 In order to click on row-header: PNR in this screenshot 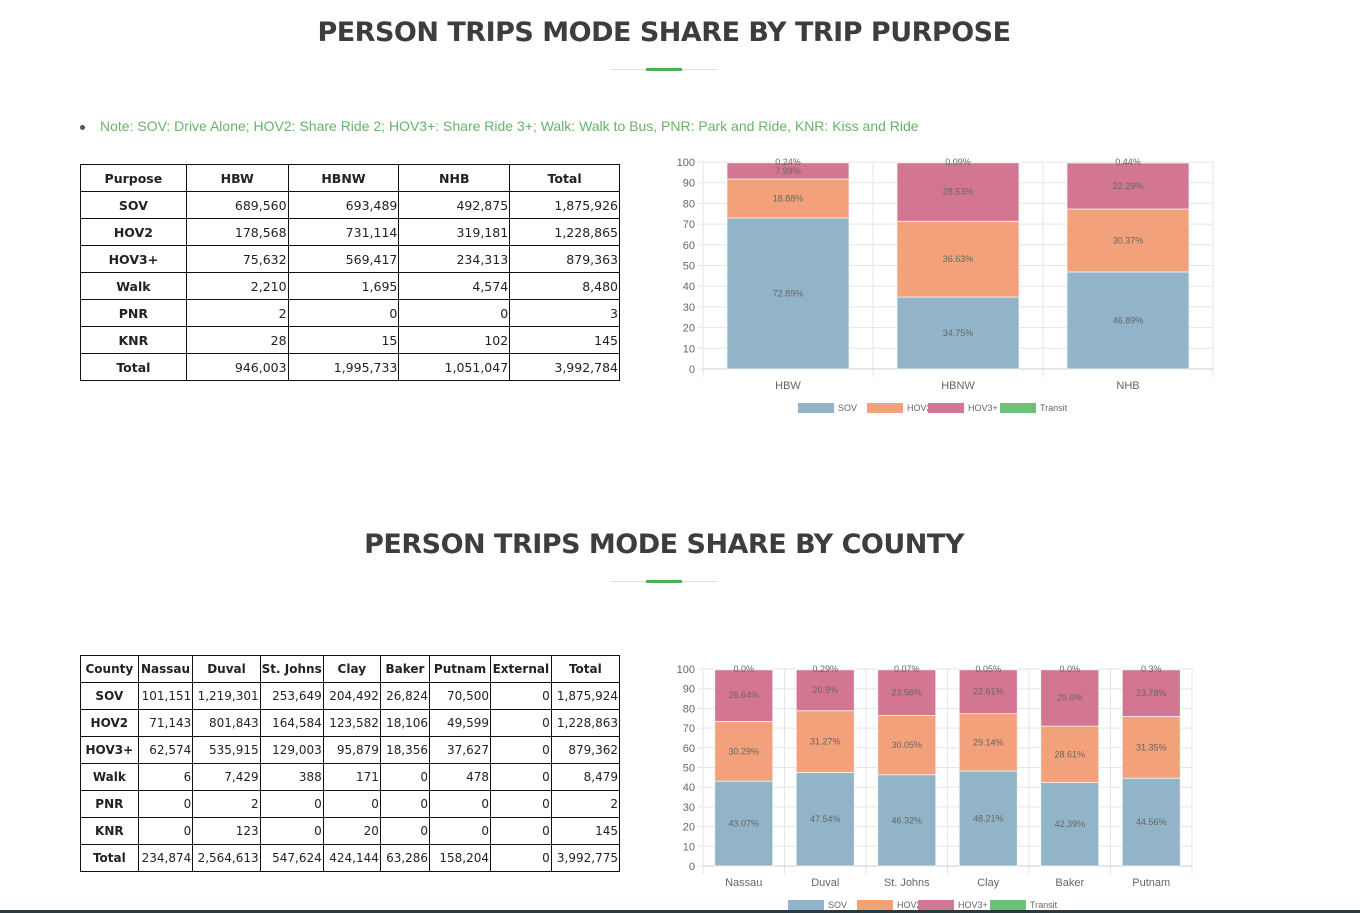, I will do `click(133, 313)`.